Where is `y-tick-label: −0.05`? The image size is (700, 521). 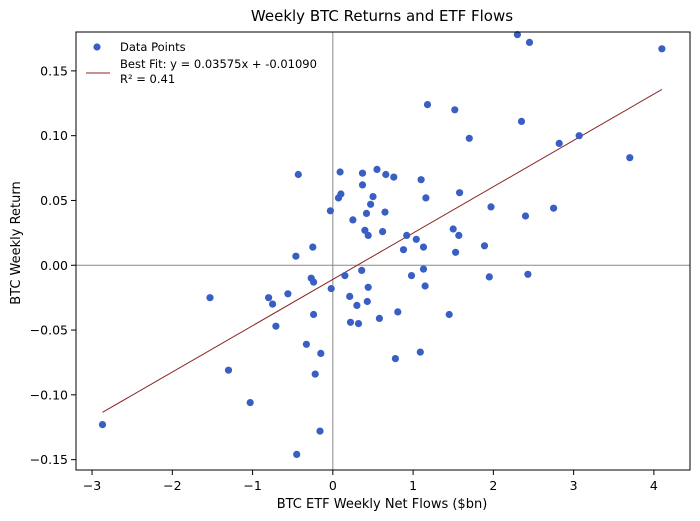
y-tick-label: −0.05 is located at coordinates (49, 330).